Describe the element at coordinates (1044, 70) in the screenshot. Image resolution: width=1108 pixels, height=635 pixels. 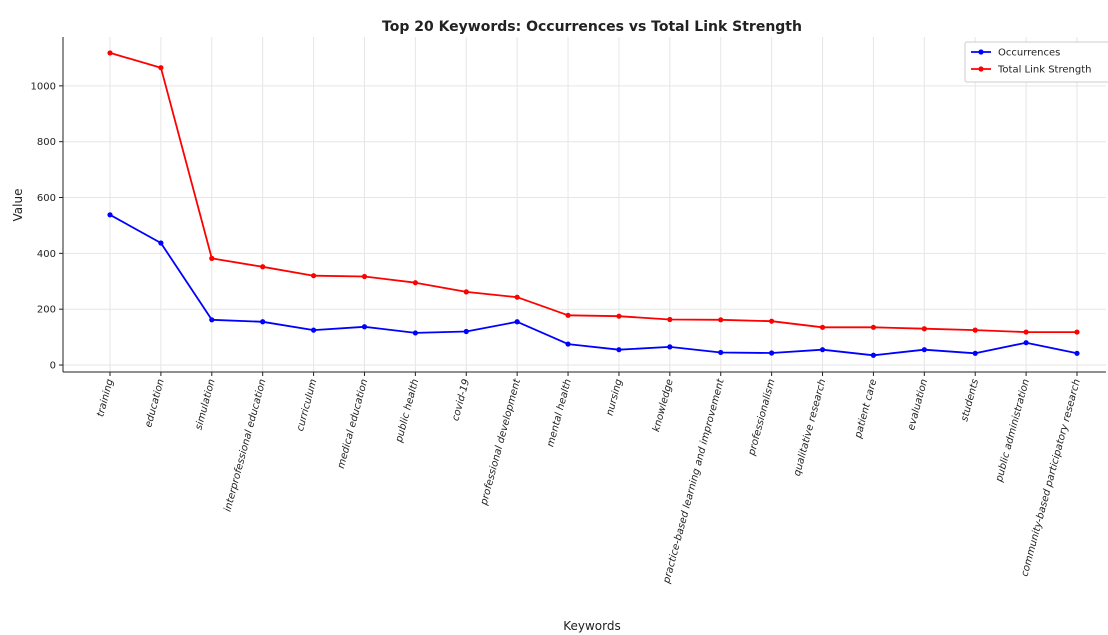
I see `legend-label: Total Link Strength` at that location.